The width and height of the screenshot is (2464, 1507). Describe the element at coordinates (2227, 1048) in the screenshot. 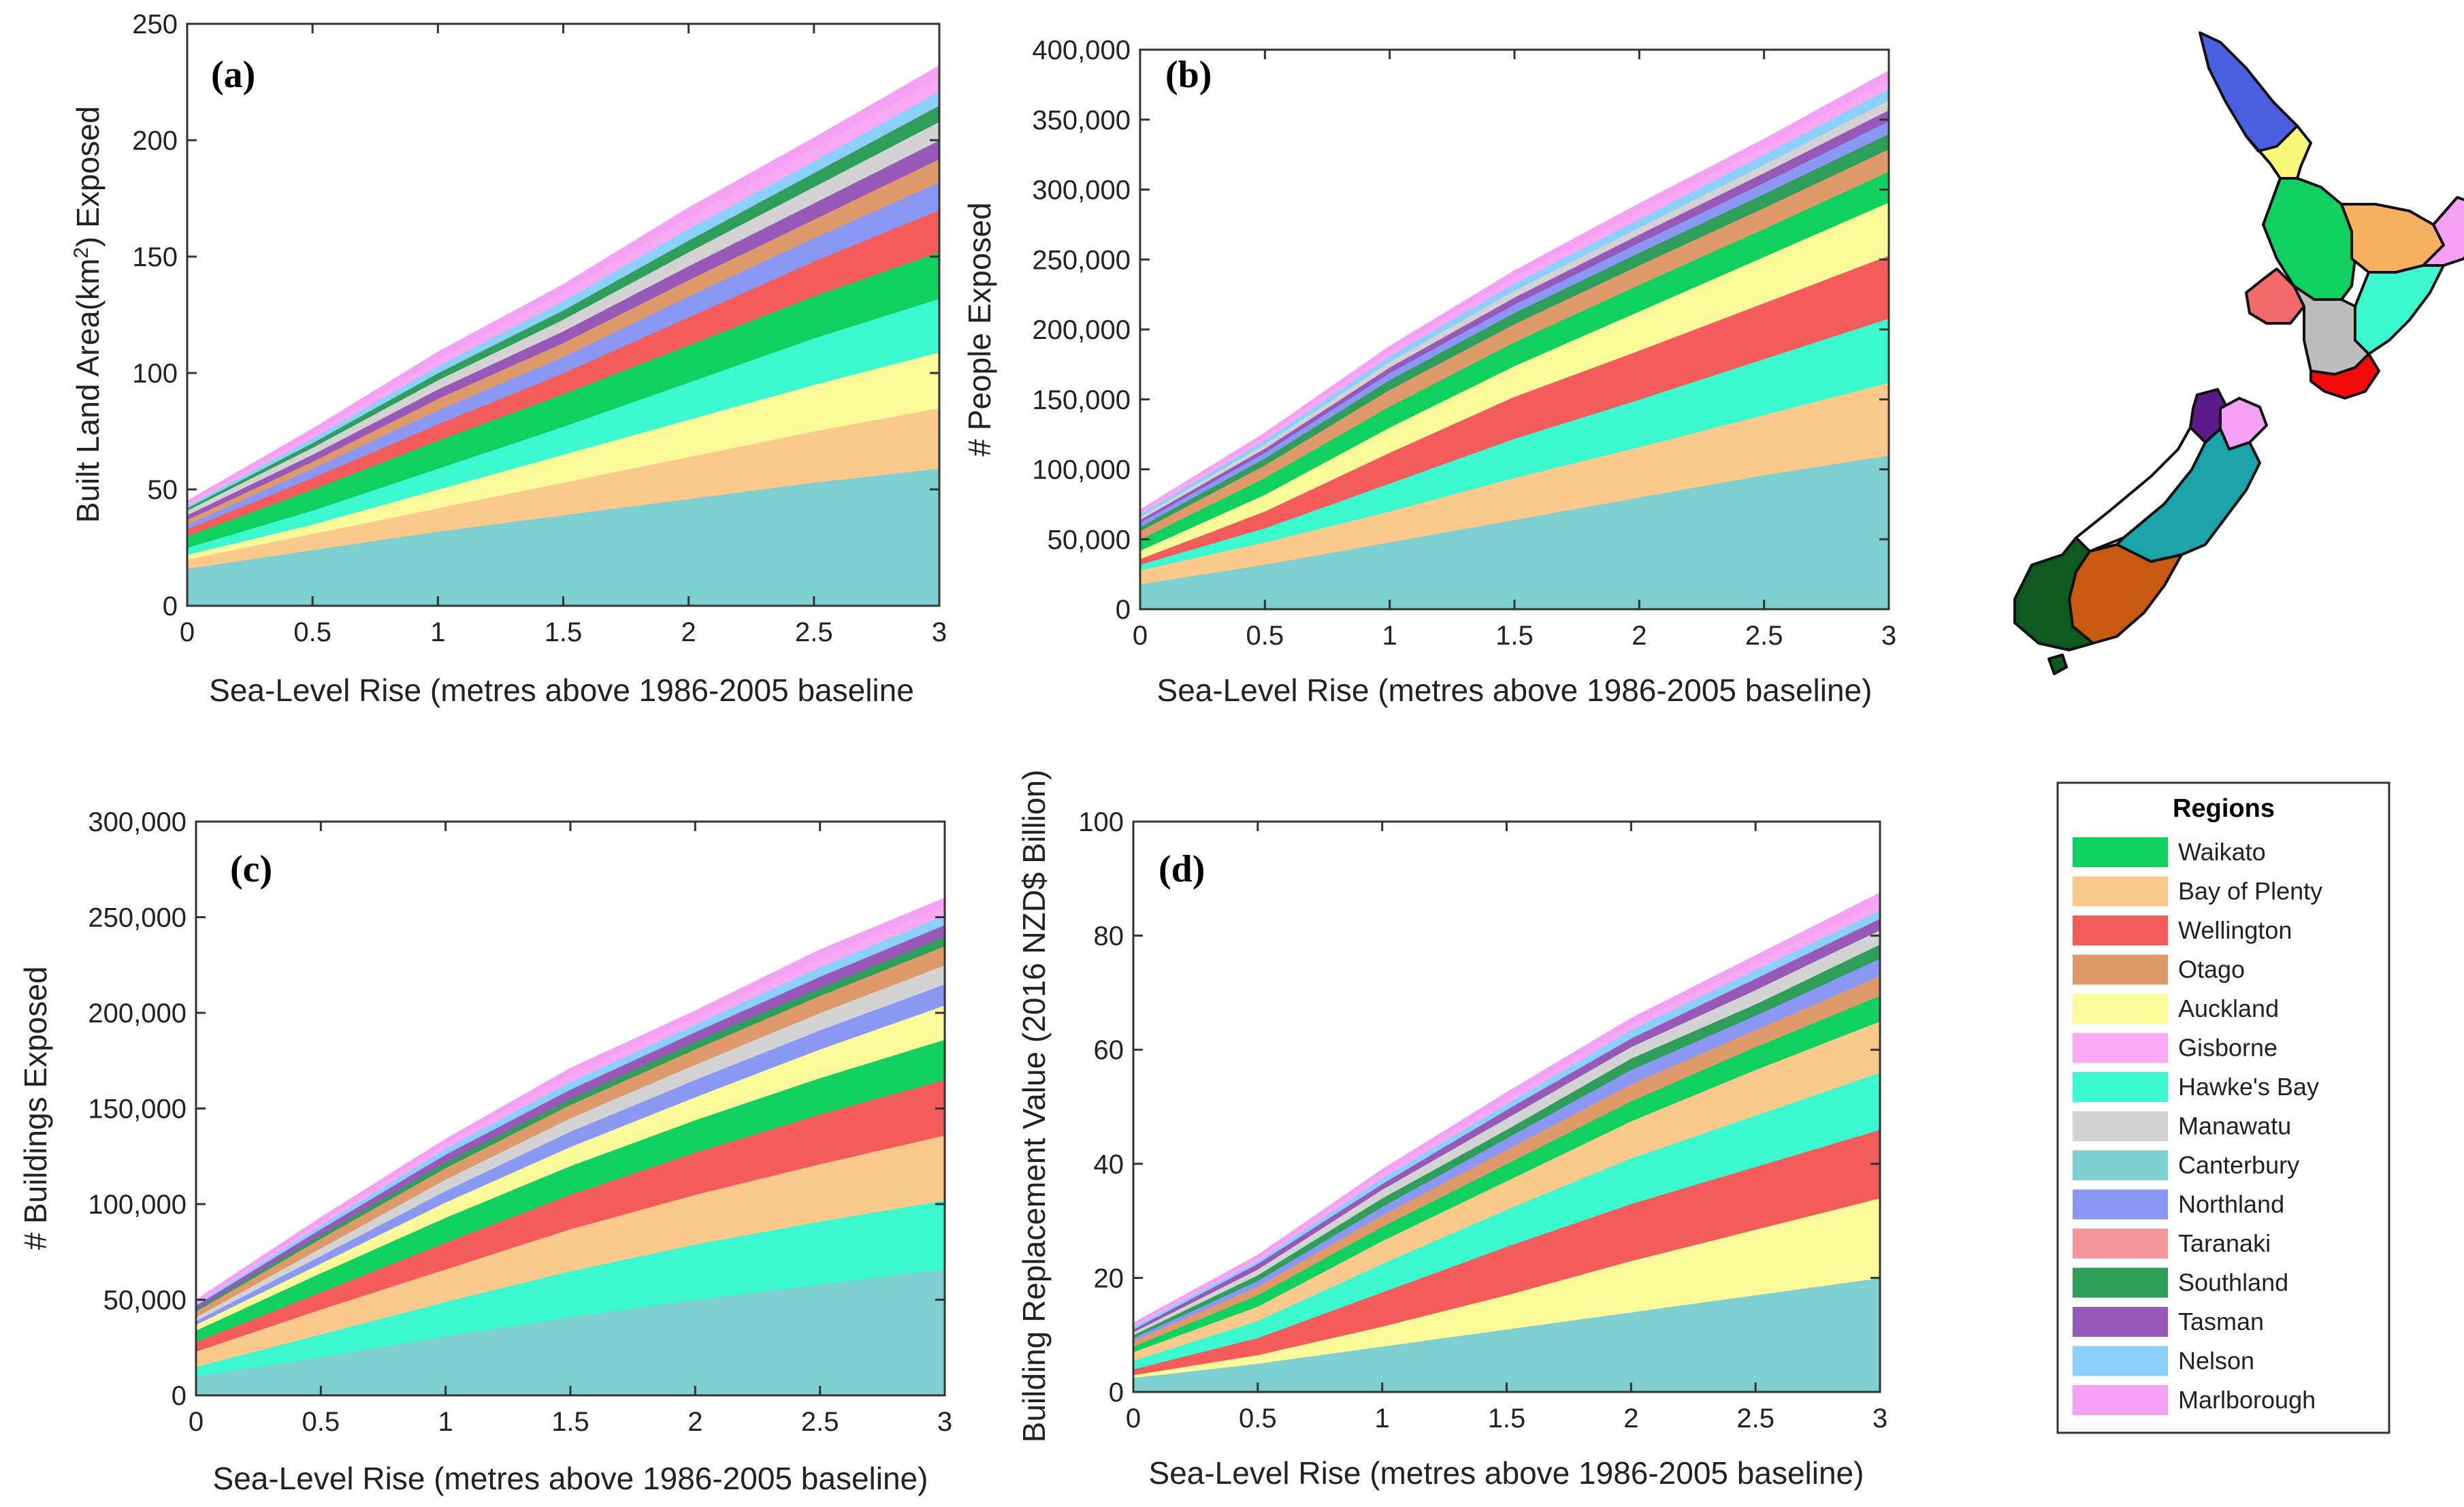

I see `legend-label-gisborne: Gisborne` at that location.